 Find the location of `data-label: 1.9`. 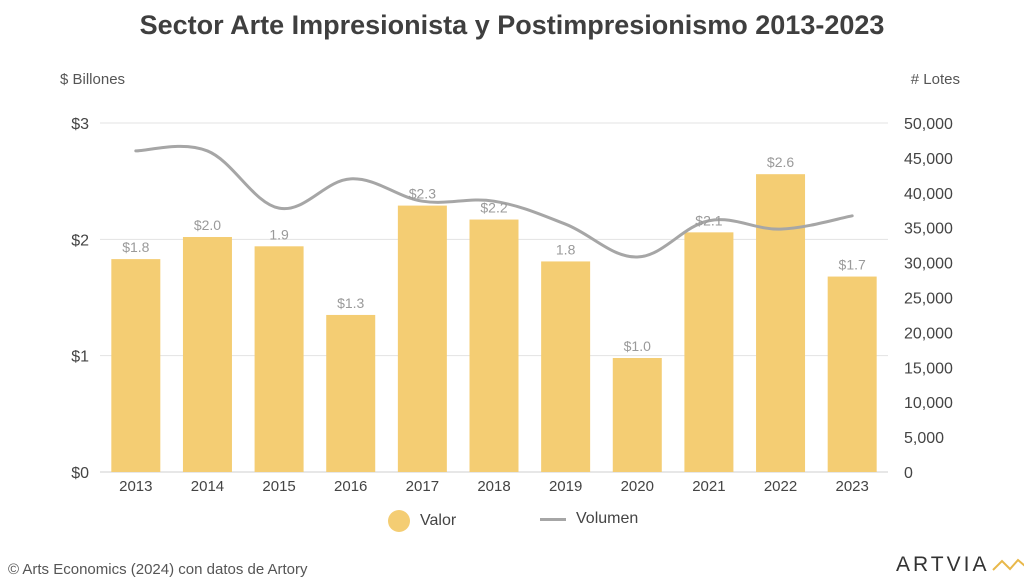

data-label: 1.9 is located at coordinates (279, 234).